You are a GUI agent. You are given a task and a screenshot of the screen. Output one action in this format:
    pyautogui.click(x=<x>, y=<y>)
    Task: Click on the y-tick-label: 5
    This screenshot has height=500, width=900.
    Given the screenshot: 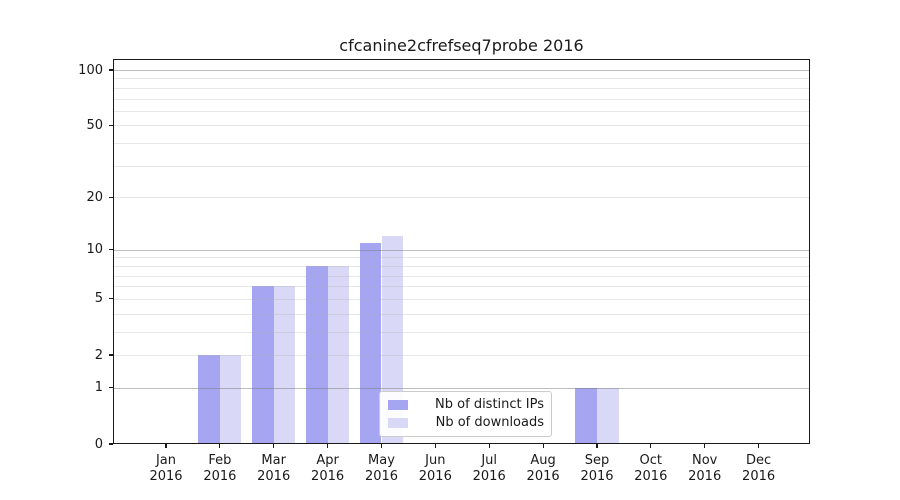 What is the action you would take?
    pyautogui.click(x=98, y=299)
    